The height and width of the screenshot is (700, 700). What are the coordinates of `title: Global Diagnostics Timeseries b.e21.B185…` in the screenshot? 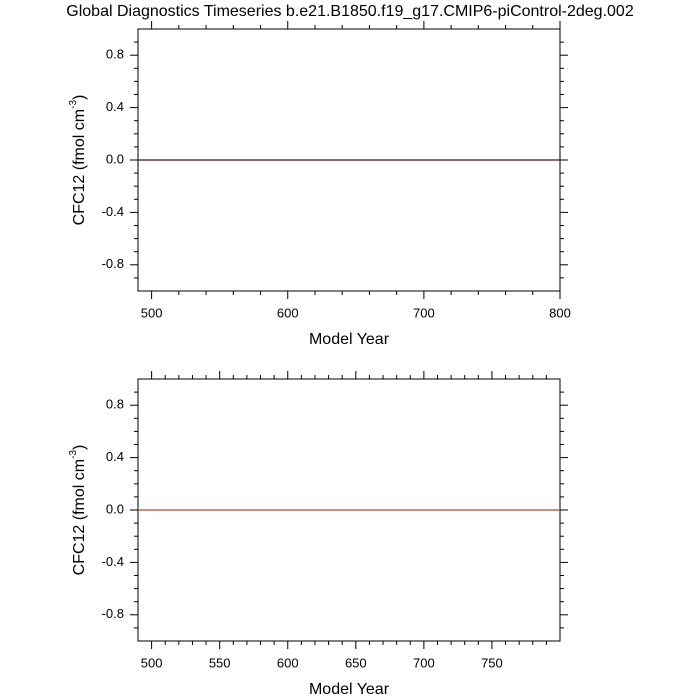 It's located at (350, 11).